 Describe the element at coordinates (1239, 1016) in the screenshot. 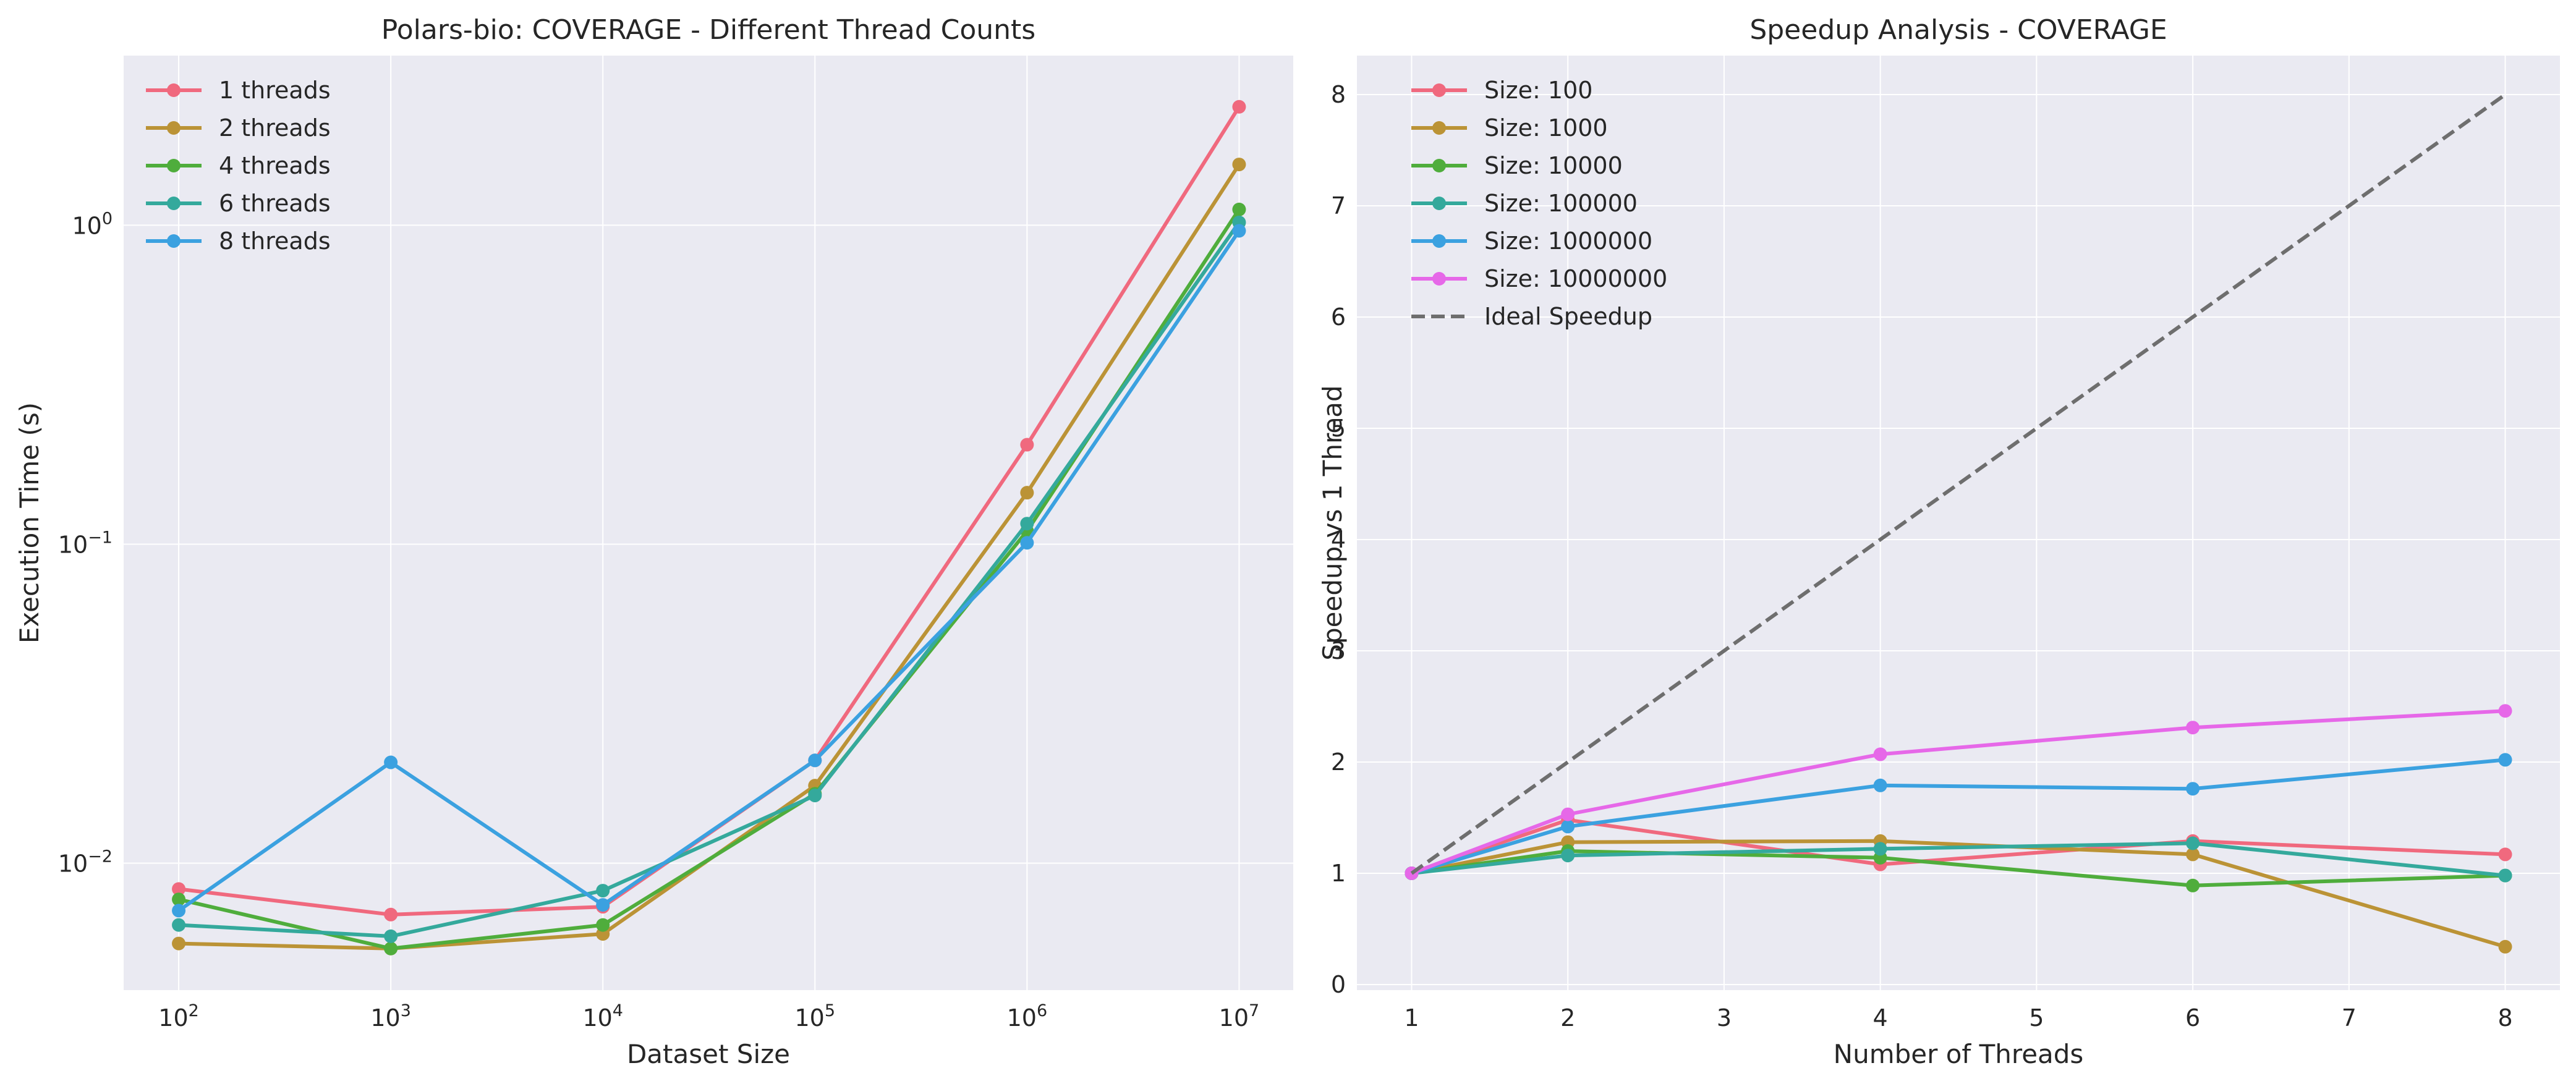

I see `x-tick-label: 10⁷` at that location.